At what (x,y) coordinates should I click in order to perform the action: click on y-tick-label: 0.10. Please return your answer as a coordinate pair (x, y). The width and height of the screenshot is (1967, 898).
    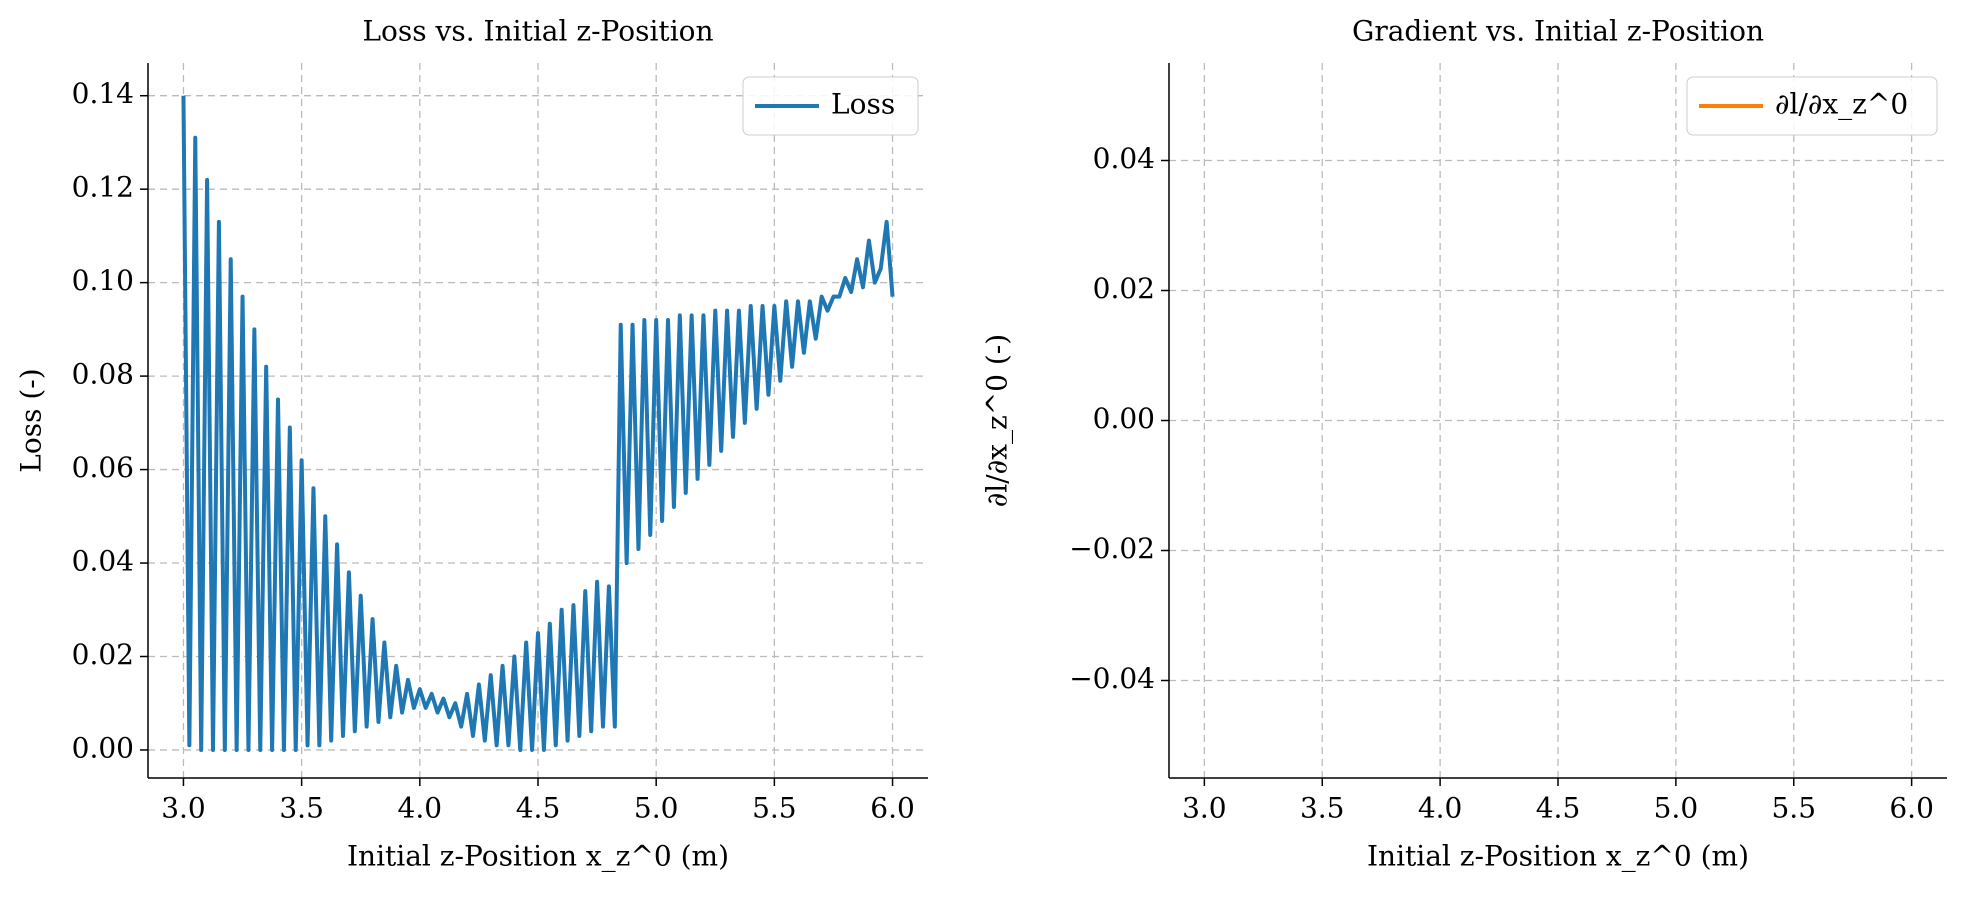
    Looking at the image, I should click on (103, 280).